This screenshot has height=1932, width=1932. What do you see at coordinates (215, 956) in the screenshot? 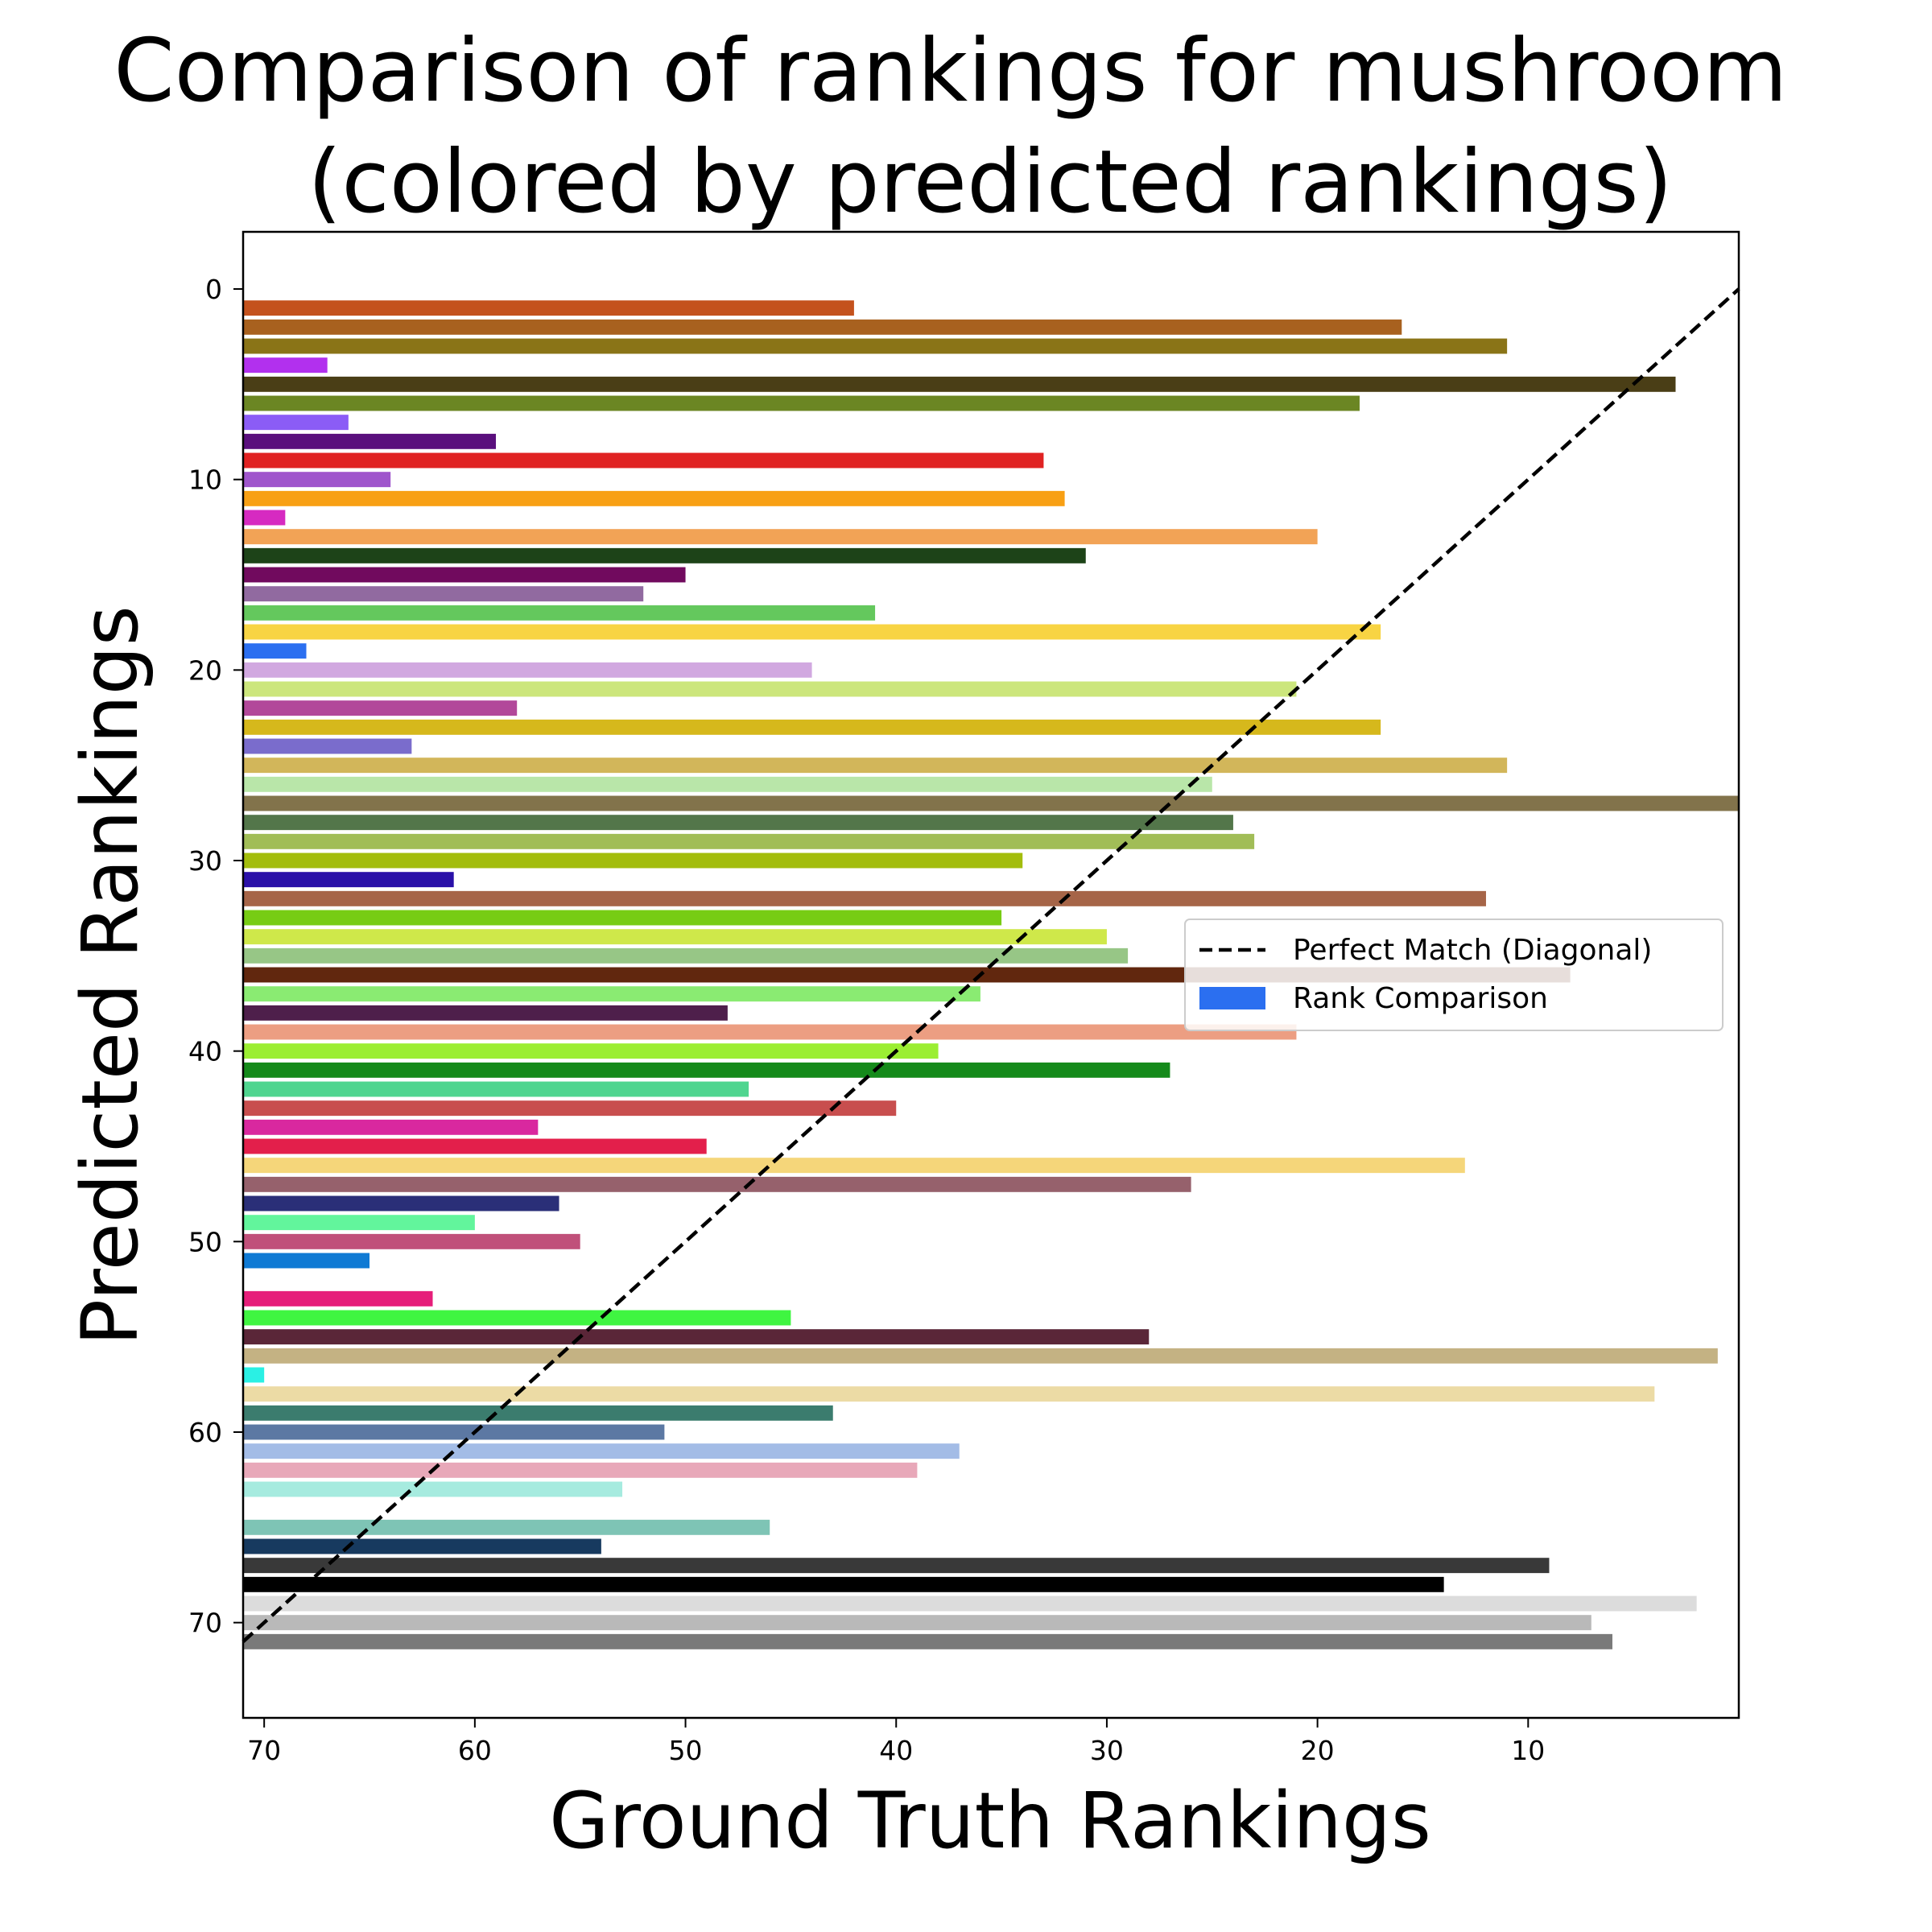
I see `y-ticks: 0 10 20 30 40 50 60 70` at bounding box center [215, 956].